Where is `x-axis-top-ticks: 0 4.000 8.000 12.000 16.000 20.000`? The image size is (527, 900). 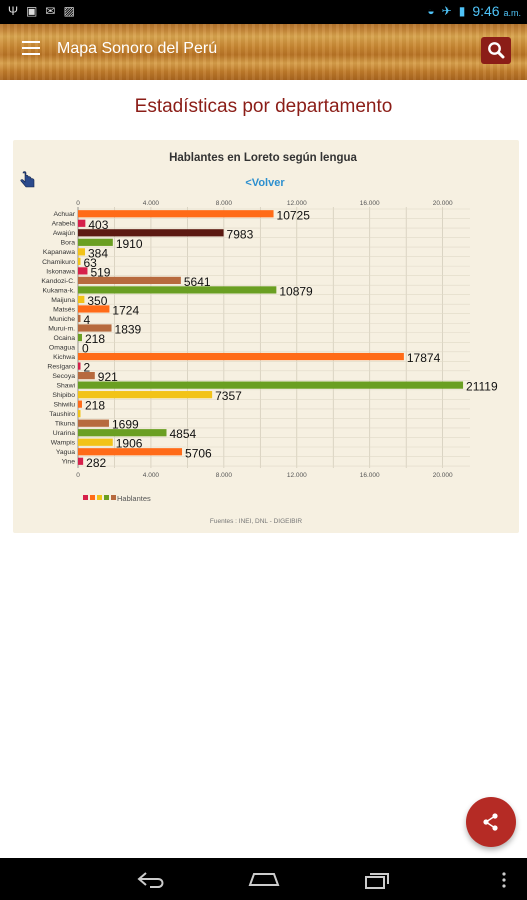
x-axis-top-ticks: 0 4.000 8.000 12.000 16.000 20.000 is located at coordinates (264, 203).